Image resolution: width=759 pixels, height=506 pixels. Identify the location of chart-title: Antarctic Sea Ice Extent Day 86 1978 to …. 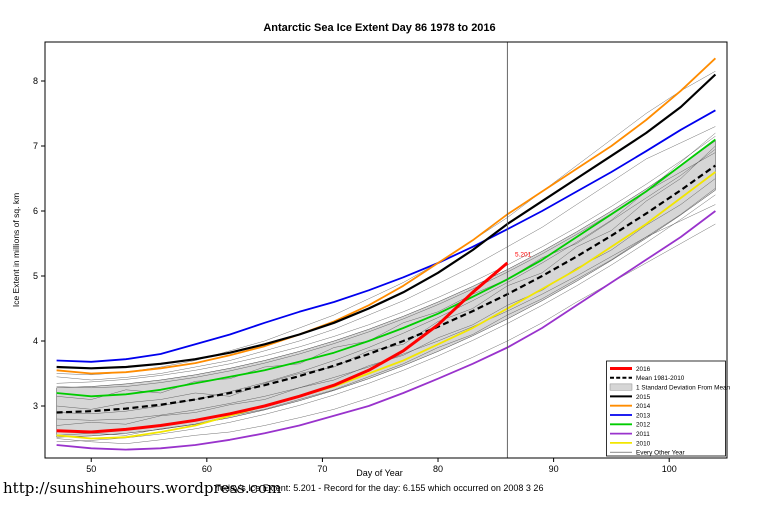
(379, 28).